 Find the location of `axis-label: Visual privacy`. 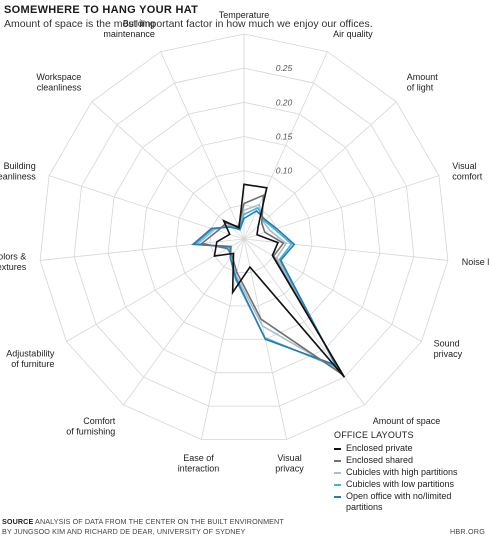

axis-label: Visual privacy is located at coordinates (289, 463).